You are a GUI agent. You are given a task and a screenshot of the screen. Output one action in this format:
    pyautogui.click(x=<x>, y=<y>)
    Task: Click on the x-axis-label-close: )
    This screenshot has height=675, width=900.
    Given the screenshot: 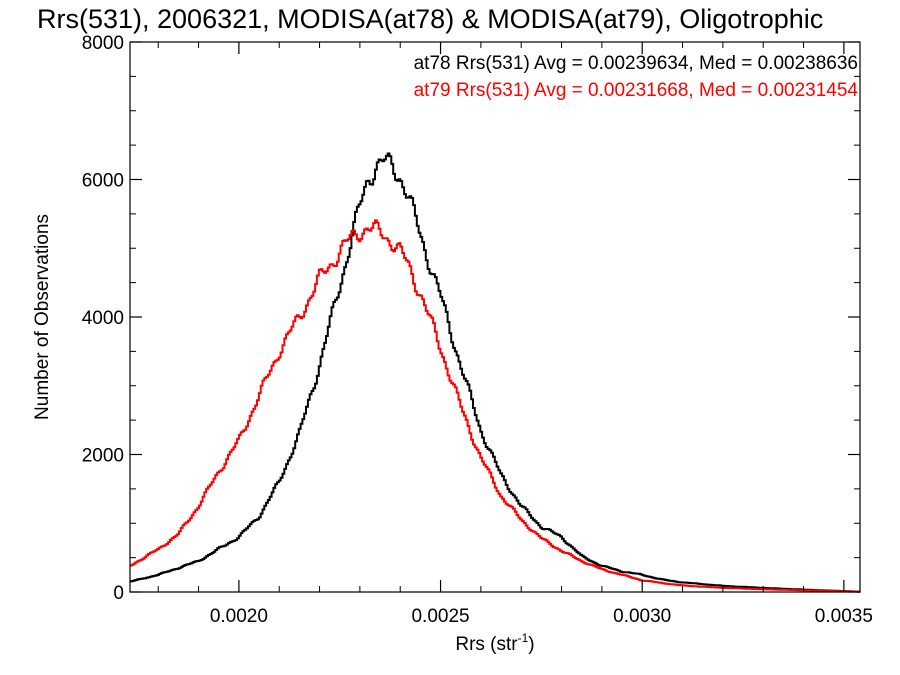 What is the action you would take?
    pyautogui.click(x=531, y=644)
    